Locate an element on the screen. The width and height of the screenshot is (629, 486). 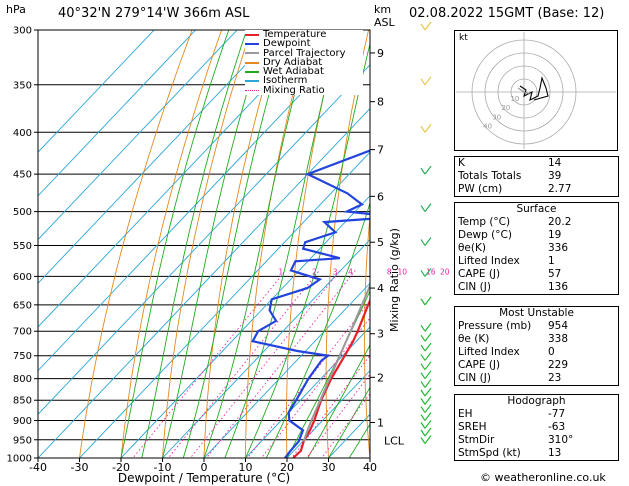
index-label: CIN (J) is located at coordinates (474, 378).